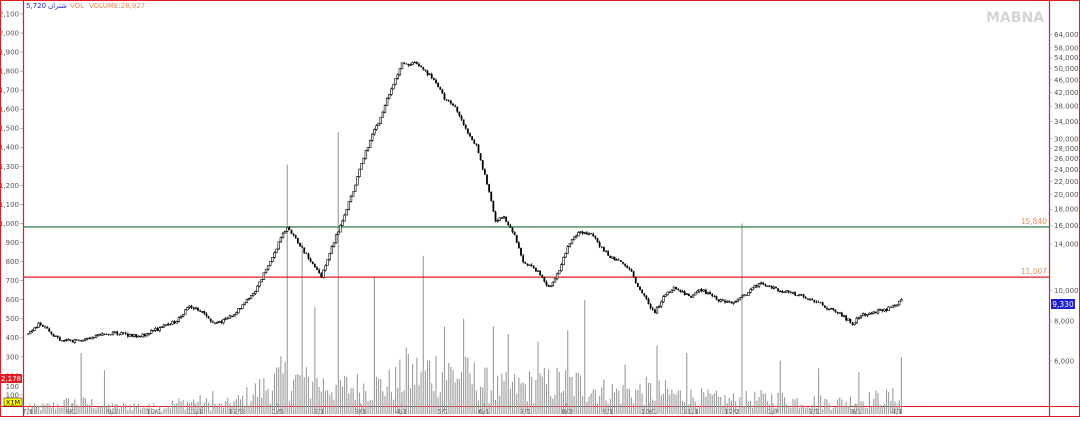  I want to click on left-axis-tick-label: 2,100, so click(9, 14).